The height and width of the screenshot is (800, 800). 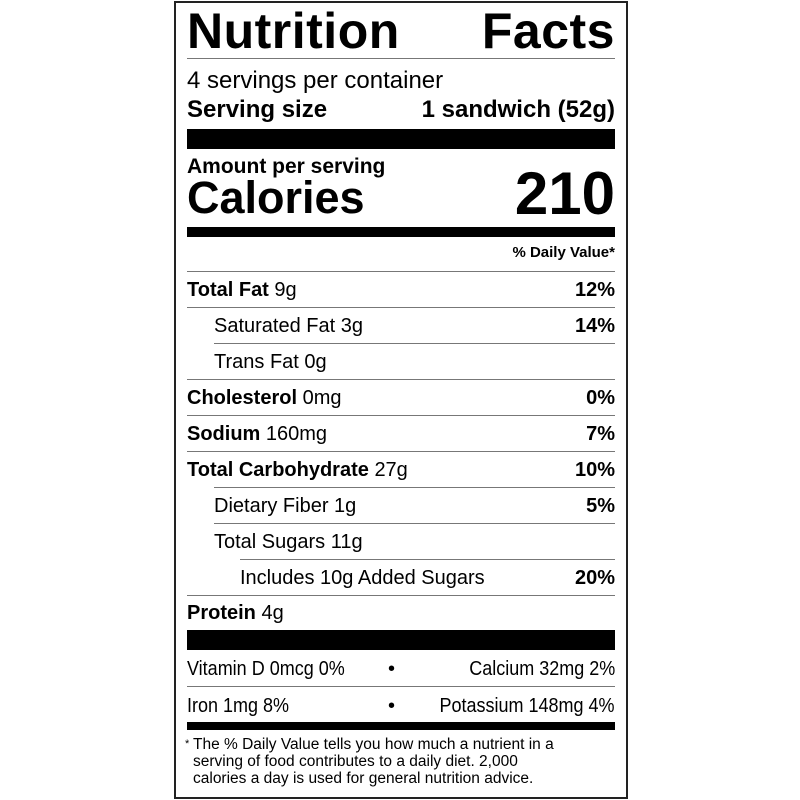 I want to click on serving-size-value: 1 sandwich (52g), so click(x=518, y=109).